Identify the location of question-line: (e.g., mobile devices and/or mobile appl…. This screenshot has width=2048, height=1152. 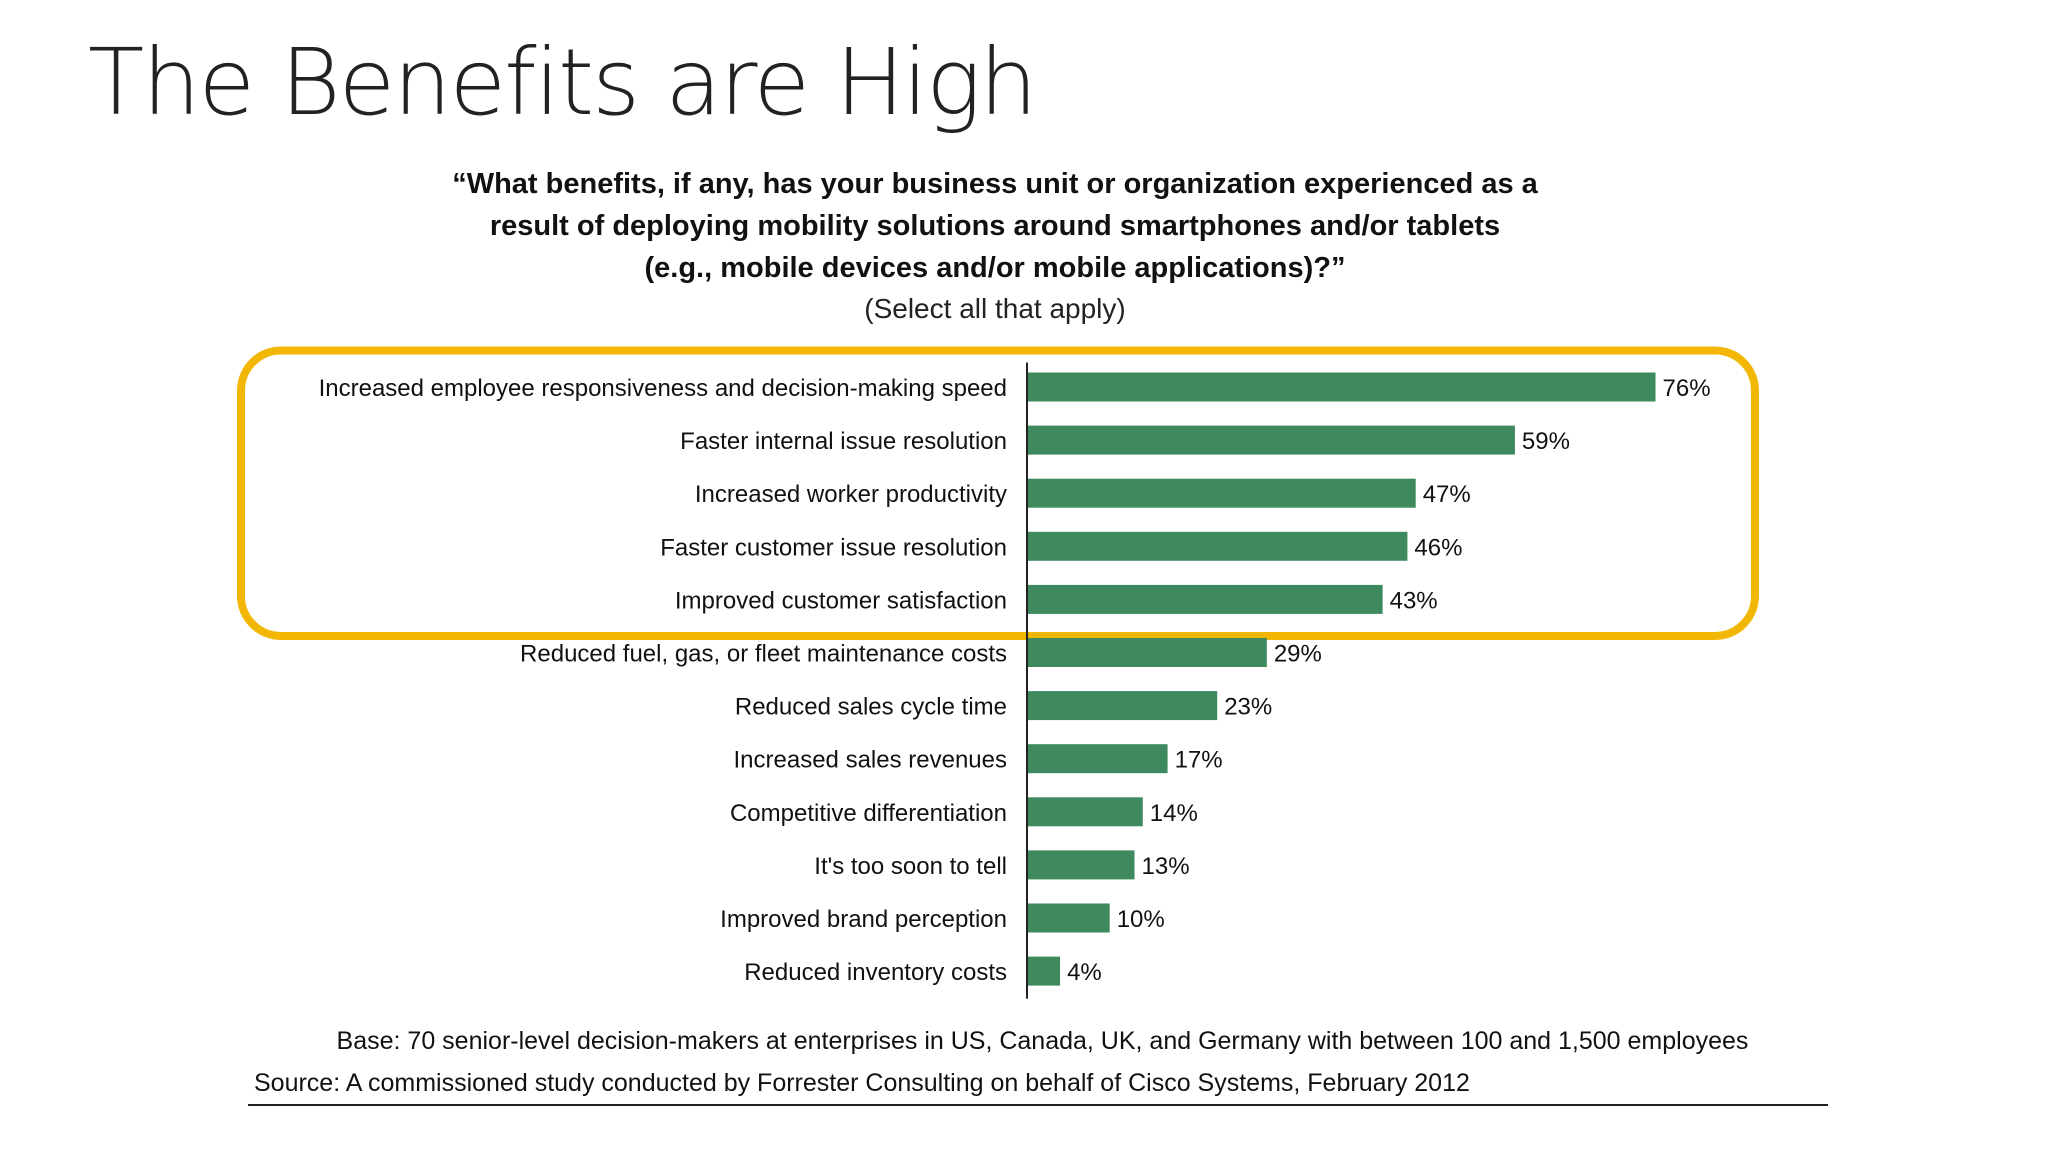
(995, 268).